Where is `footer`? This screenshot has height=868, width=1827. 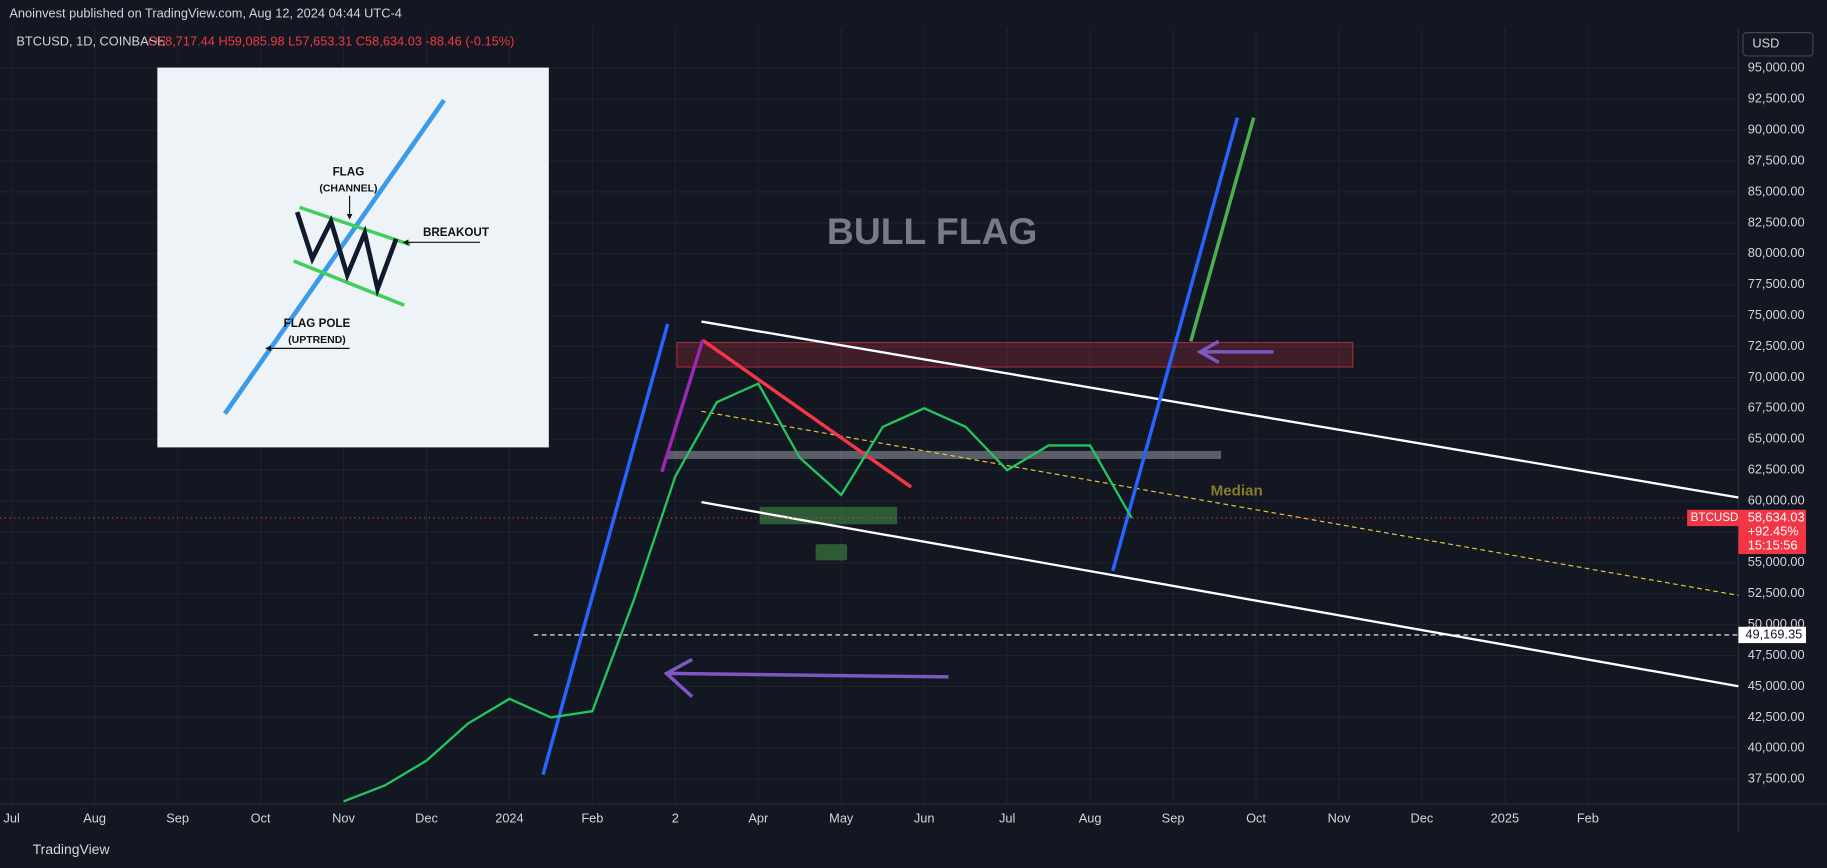 footer is located at coordinates (913, 850).